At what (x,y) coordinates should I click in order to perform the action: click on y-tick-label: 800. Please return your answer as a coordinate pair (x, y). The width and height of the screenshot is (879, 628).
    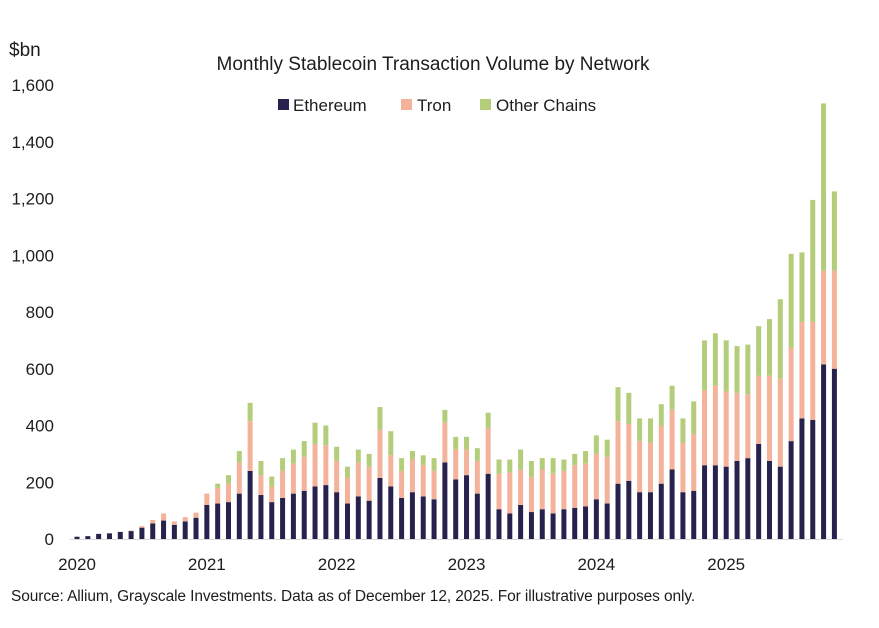
    Looking at the image, I should click on (40, 312).